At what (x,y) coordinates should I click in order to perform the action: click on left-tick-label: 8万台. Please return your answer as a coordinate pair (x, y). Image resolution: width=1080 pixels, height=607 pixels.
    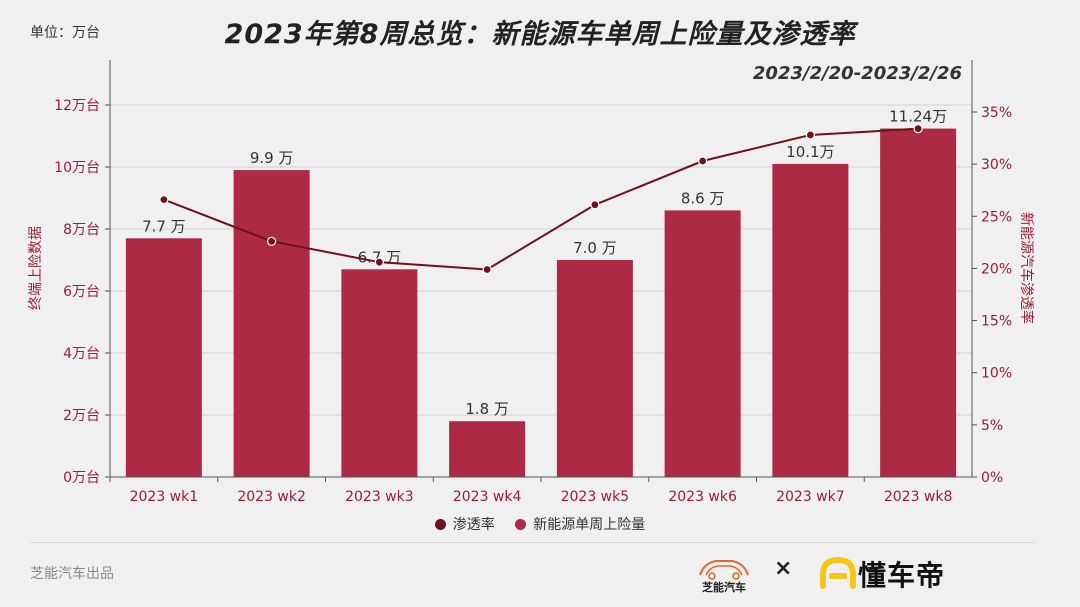
    Looking at the image, I should click on (81, 230).